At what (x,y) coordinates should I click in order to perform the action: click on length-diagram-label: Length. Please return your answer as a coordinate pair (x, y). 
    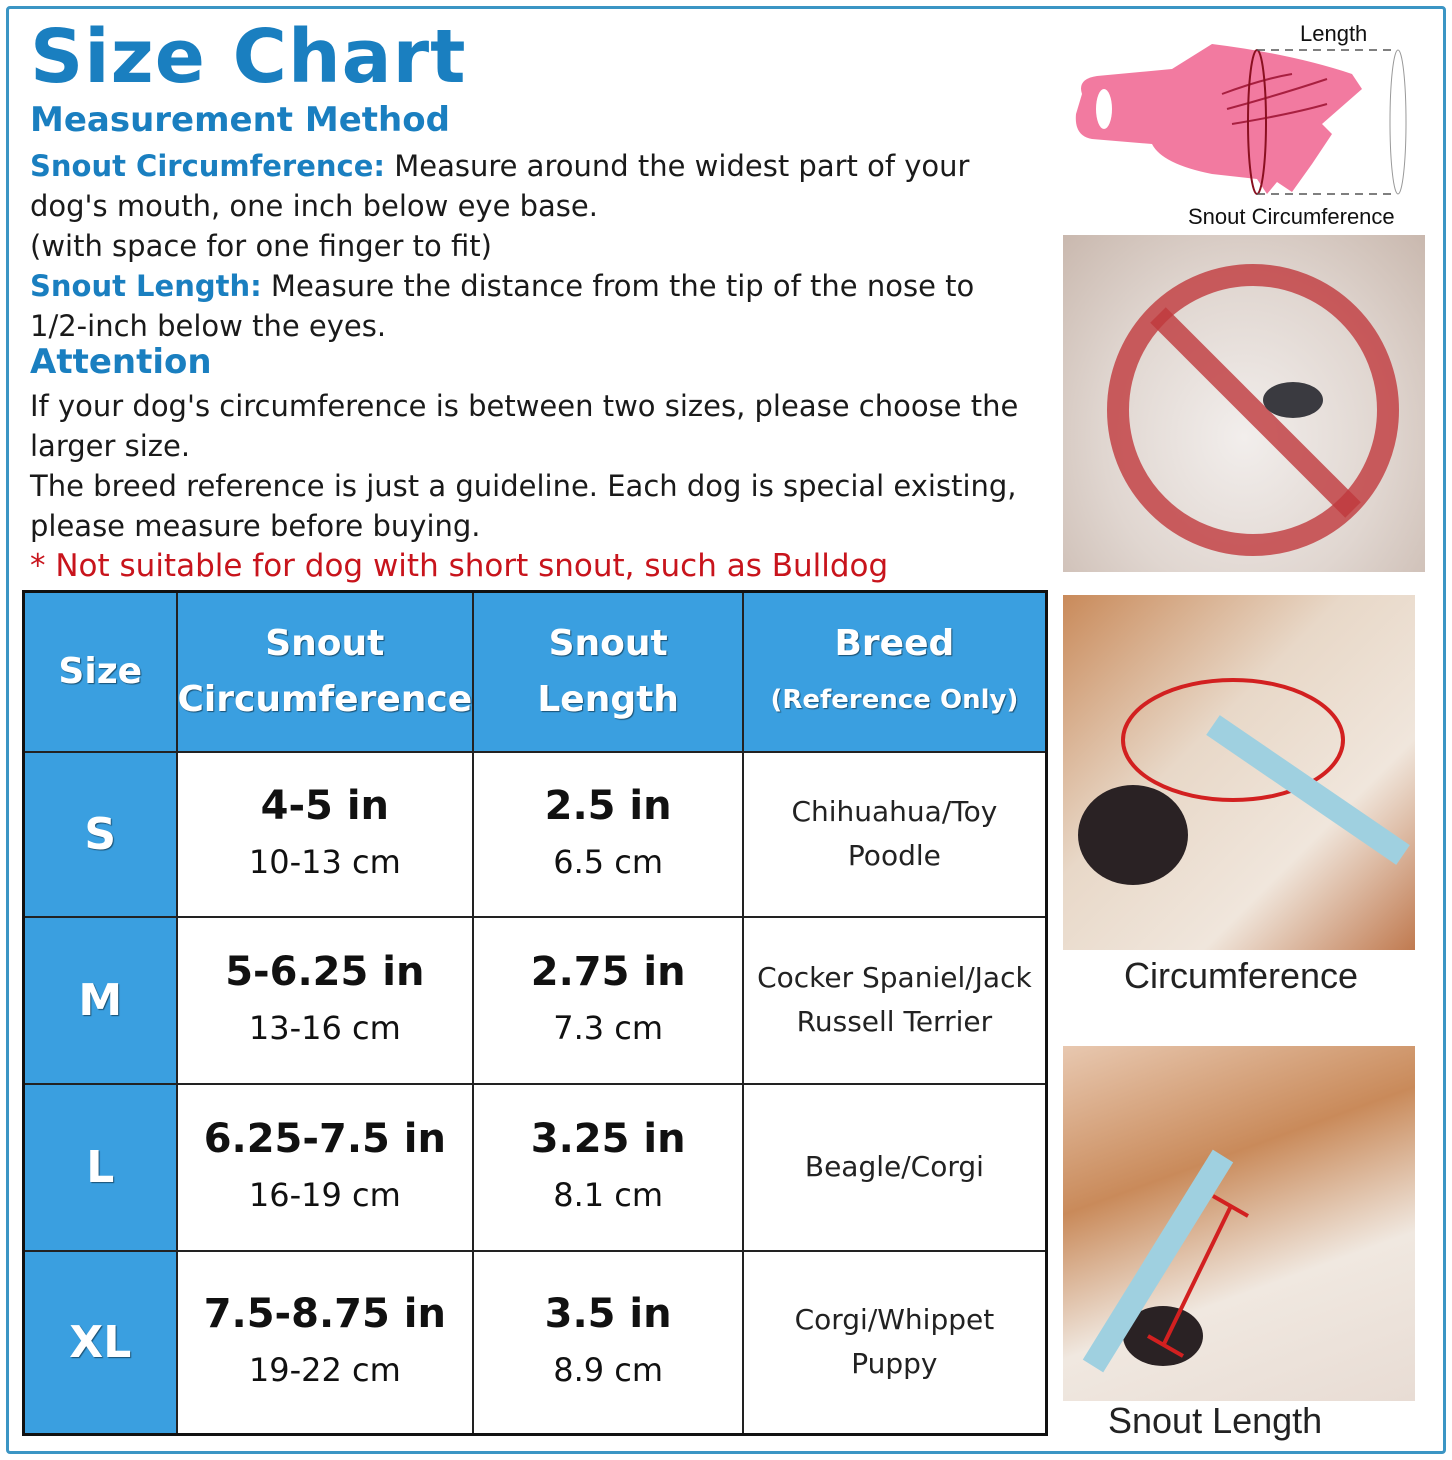
    Looking at the image, I should click on (1333, 33).